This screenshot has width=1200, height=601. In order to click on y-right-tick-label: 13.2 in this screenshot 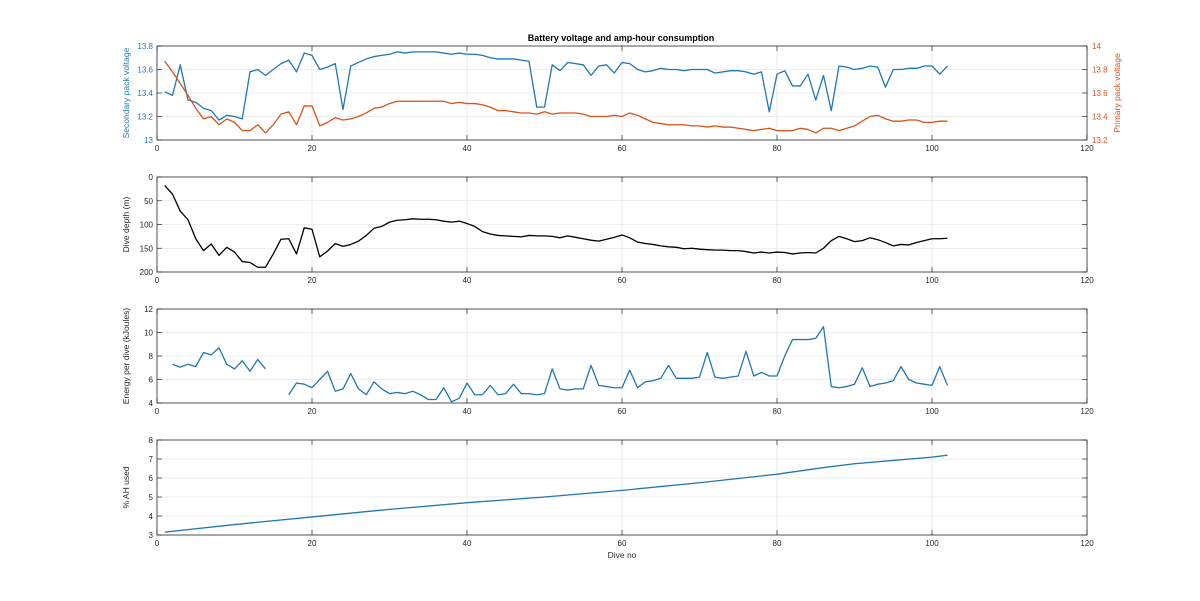, I will do `click(1100, 140)`.